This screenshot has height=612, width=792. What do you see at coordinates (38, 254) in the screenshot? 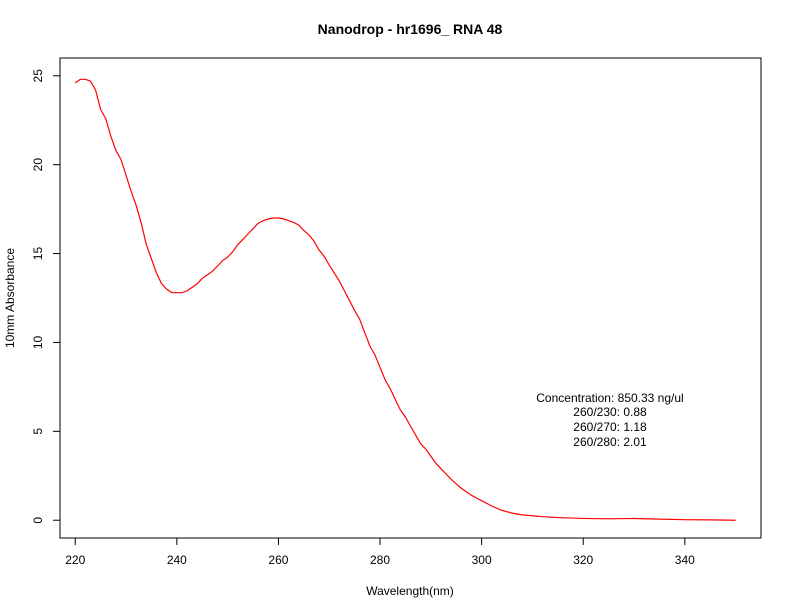
I see `y-tick-label: 15` at bounding box center [38, 254].